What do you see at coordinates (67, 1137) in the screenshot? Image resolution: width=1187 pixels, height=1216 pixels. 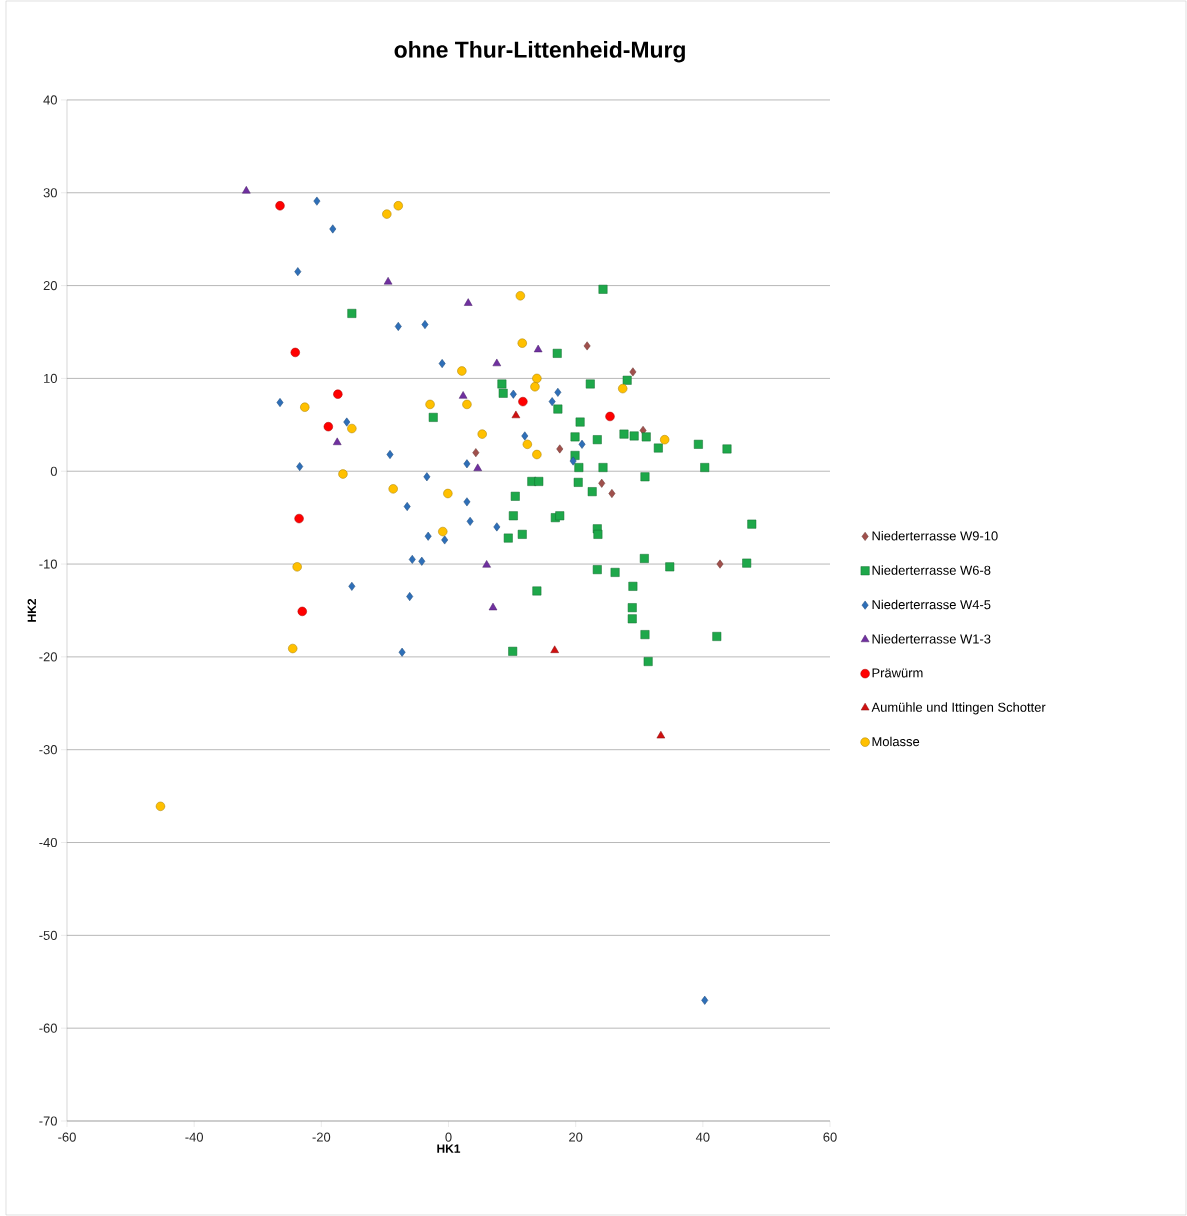 I see `x-tick-label: -60` at bounding box center [67, 1137].